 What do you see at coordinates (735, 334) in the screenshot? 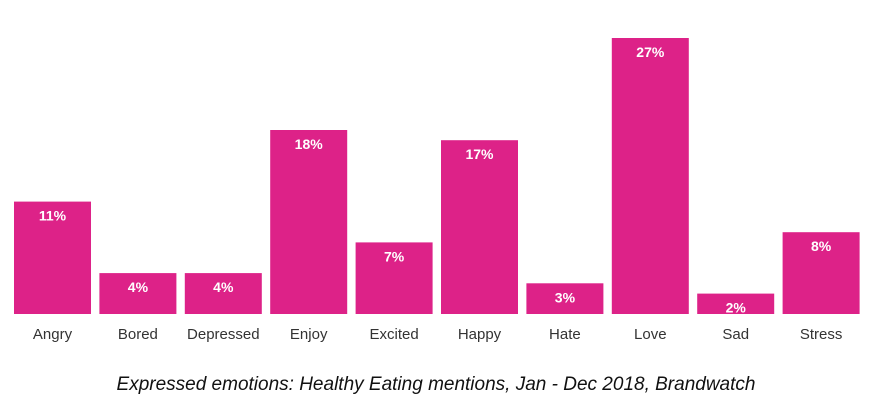
I see `category-label-sad: Sad` at bounding box center [735, 334].